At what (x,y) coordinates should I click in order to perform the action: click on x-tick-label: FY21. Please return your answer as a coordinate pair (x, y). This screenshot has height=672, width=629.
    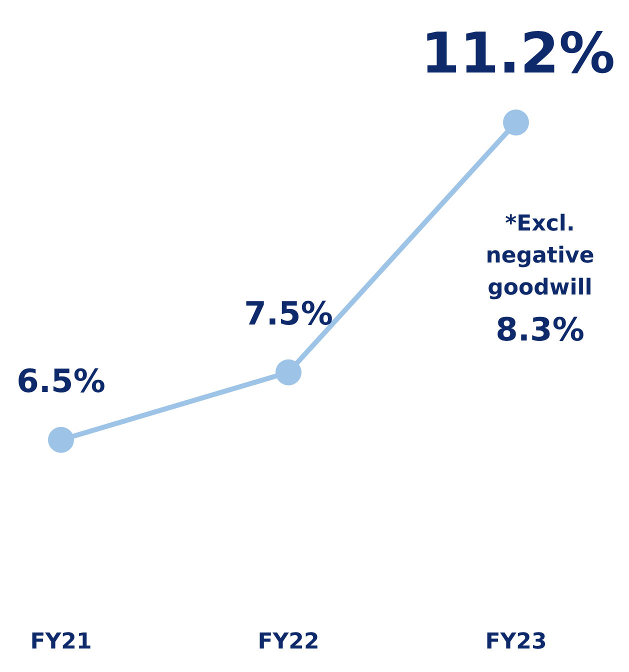
    Looking at the image, I should click on (61, 642).